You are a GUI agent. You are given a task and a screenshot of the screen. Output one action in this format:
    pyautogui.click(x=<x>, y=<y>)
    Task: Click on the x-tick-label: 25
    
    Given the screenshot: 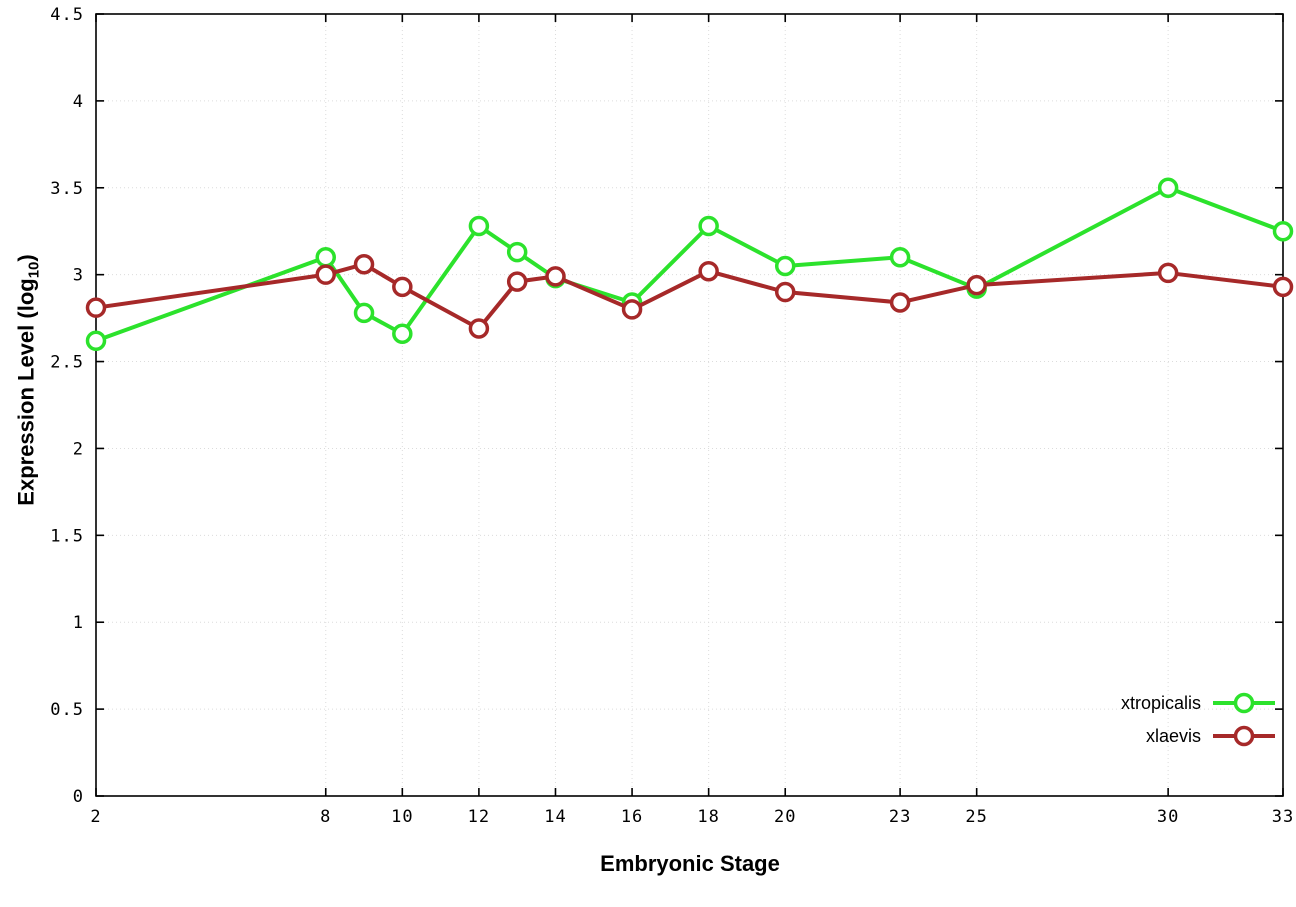 What is the action you would take?
    pyautogui.click(x=976, y=817)
    